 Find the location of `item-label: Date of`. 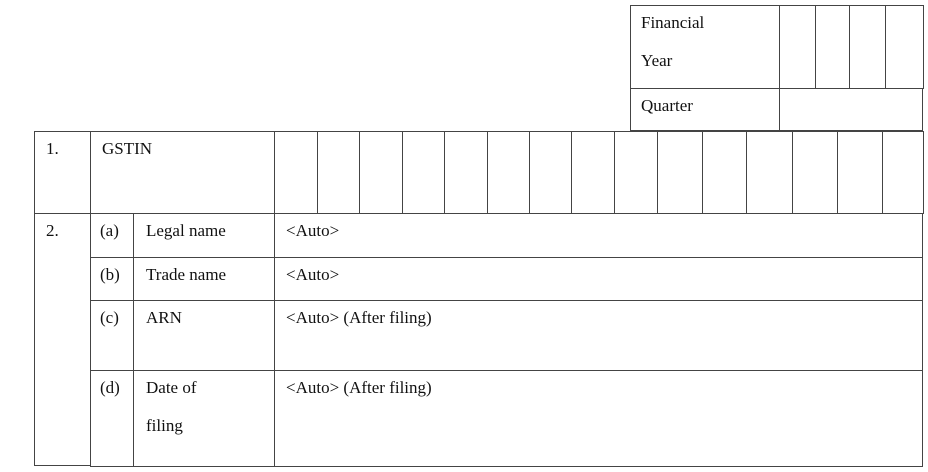

item-label: Date of is located at coordinates (171, 387).